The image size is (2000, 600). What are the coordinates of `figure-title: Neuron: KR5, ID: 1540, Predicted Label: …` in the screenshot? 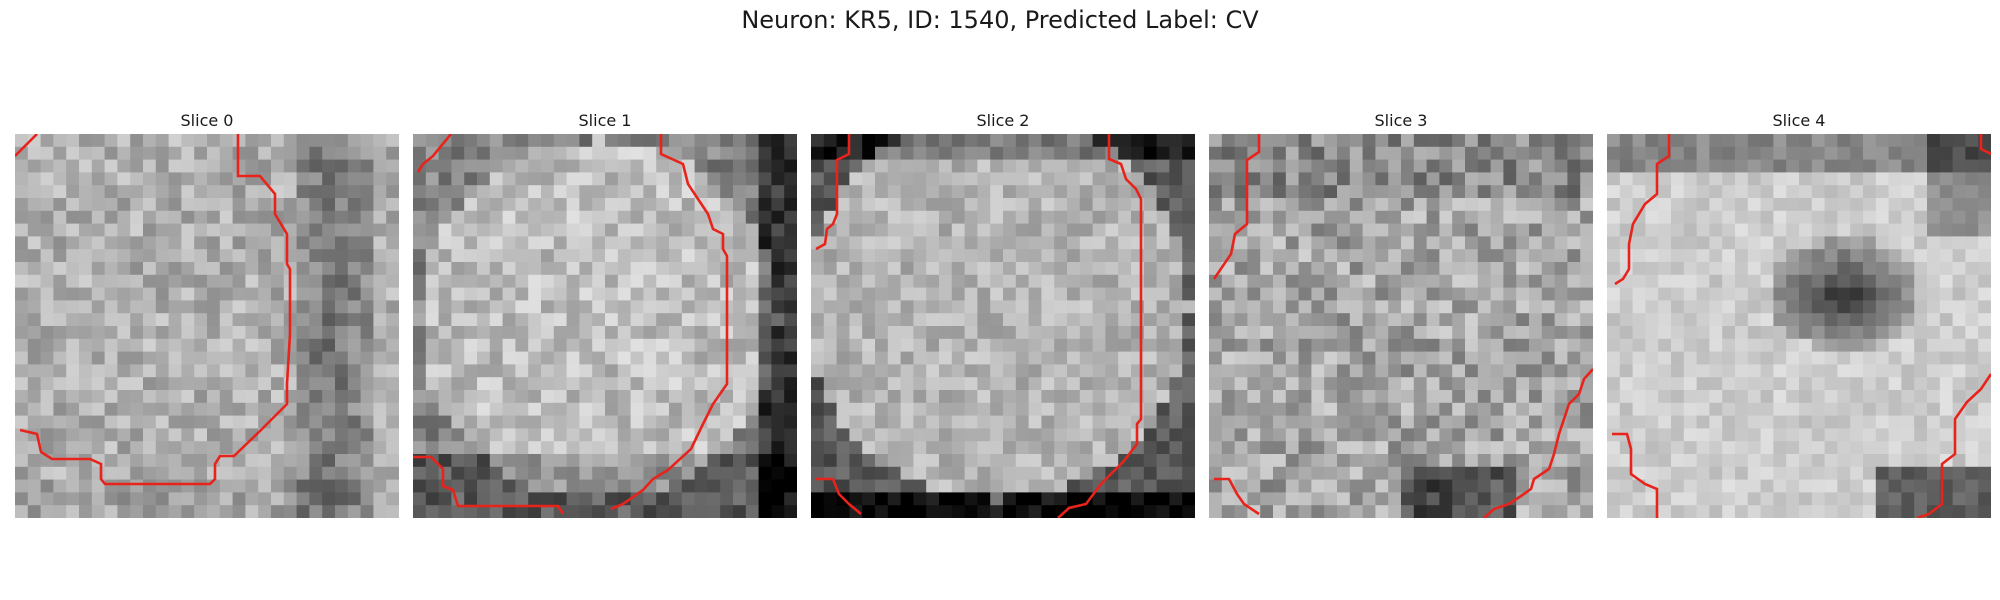 It's located at (1000, 20).